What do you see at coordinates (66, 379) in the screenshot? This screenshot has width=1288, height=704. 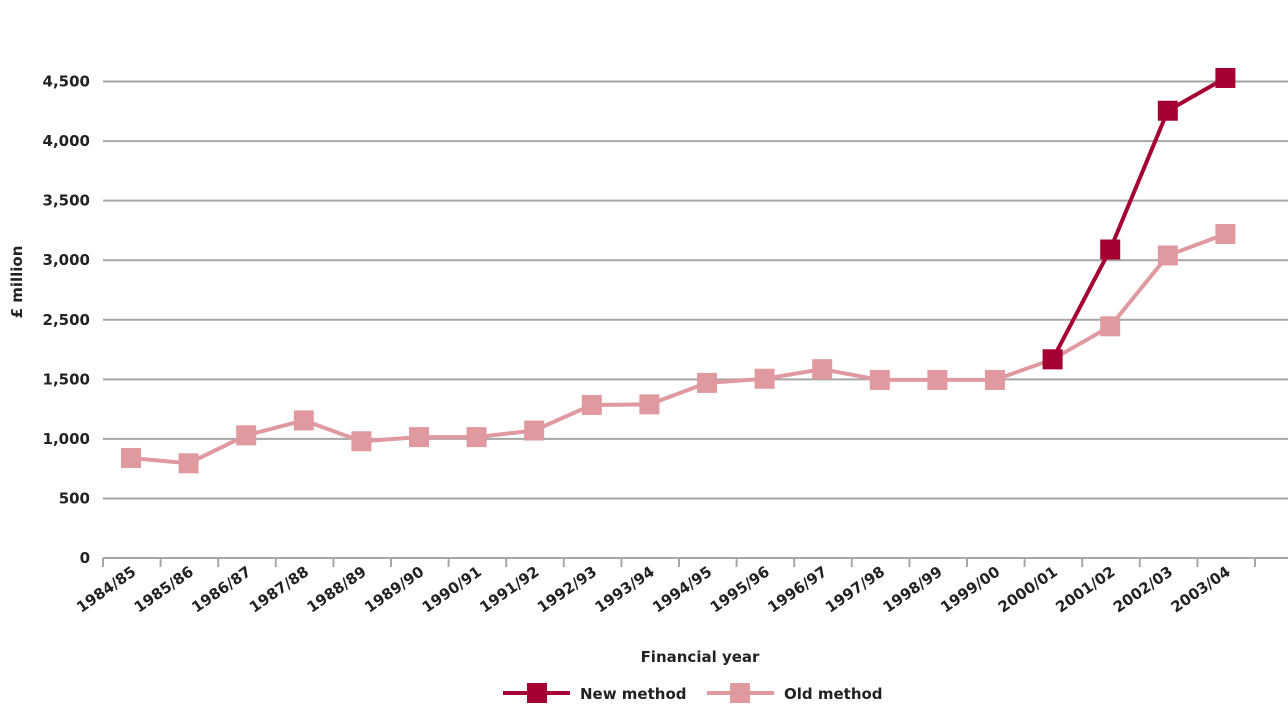 I see `y-tick-label: 1,500` at bounding box center [66, 379].